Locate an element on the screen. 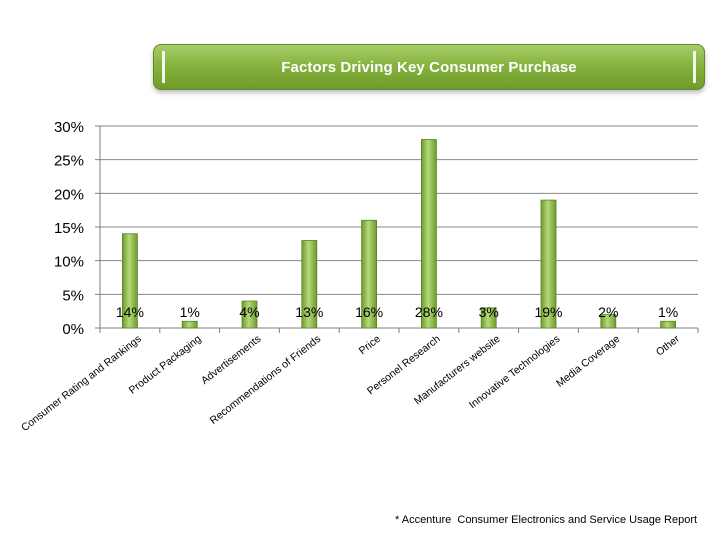 Image resolution: width=728 pixels, height=546 pixels. y-tick-label: 0% is located at coordinates (73, 329).